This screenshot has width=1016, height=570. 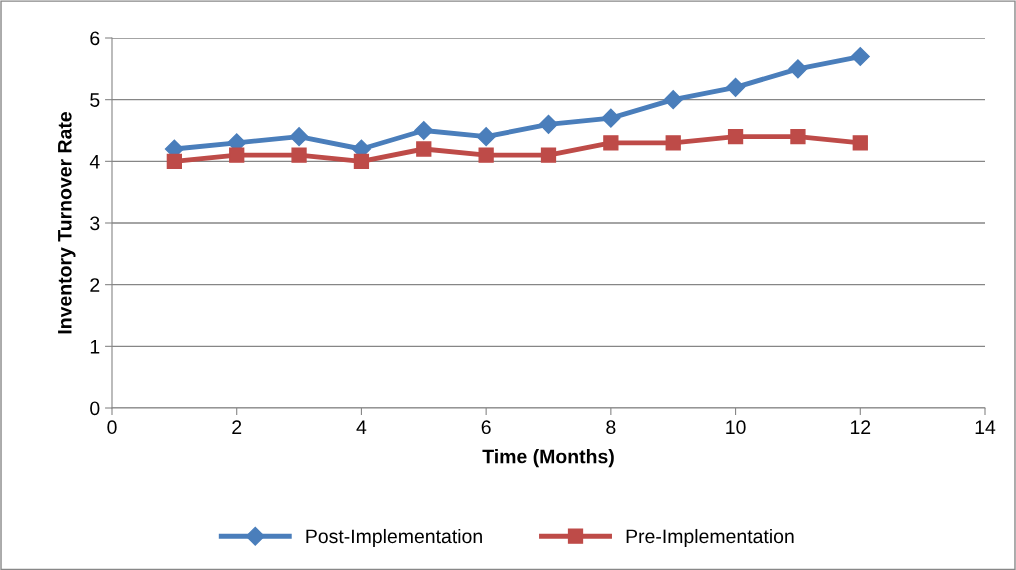 What do you see at coordinates (94, 162) in the screenshot?
I see `y-tick-label: 4` at bounding box center [94, 162].